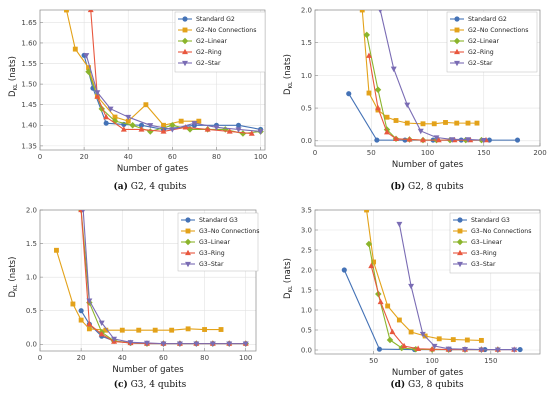 The image size is (550, 404). Describe the element at coordinates (539, 153) in the screenshot. I see `x-tick-label: 200` at that location.